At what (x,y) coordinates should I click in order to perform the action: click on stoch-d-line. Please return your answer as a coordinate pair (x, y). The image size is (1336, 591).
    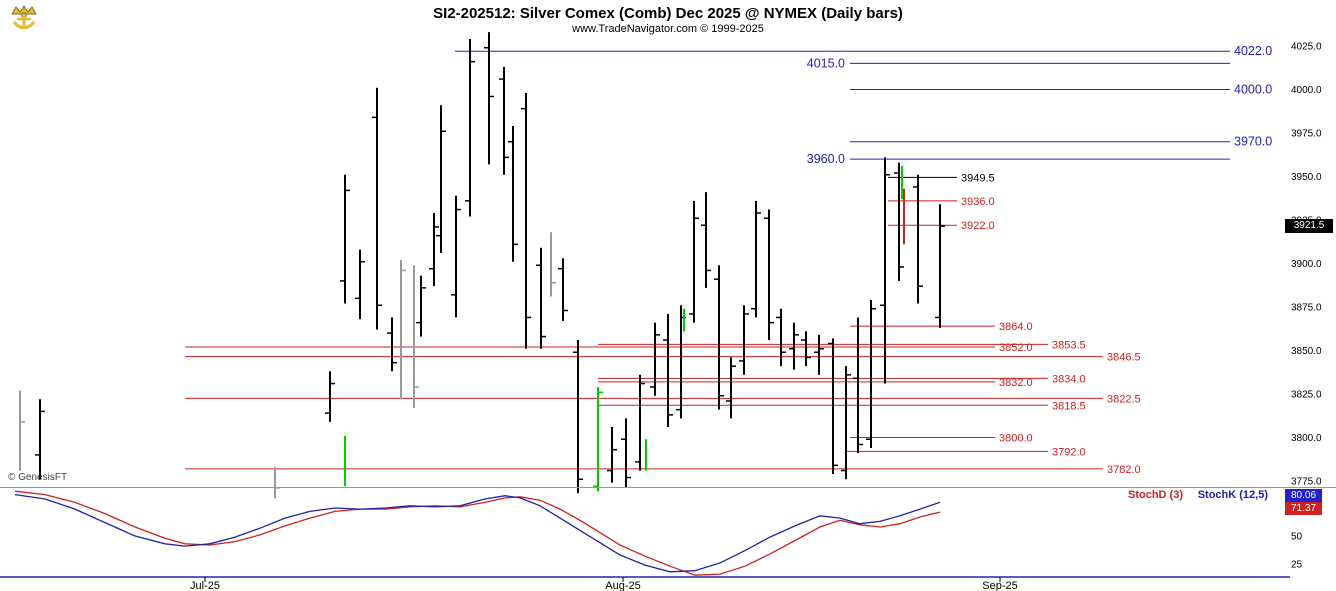
    Looking at the image, I should click on (477, 533).